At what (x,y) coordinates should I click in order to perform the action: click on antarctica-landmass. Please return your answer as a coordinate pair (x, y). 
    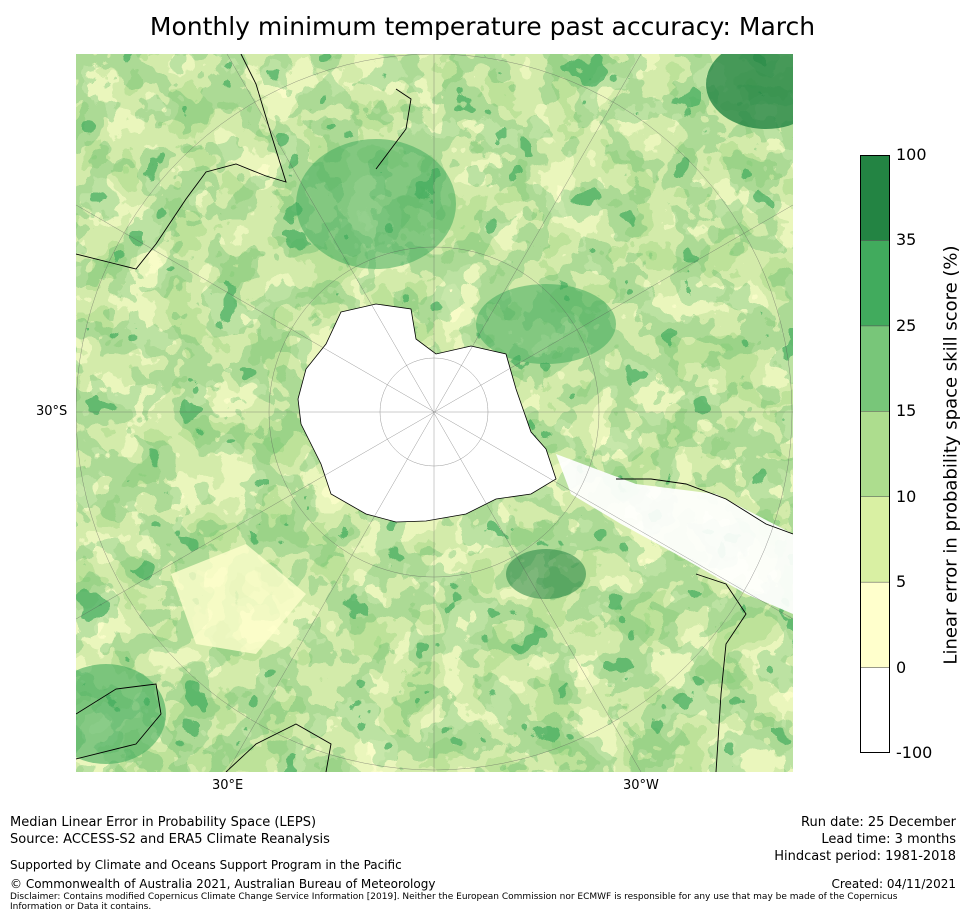
    Looking at the image, I should click on (427, 413).